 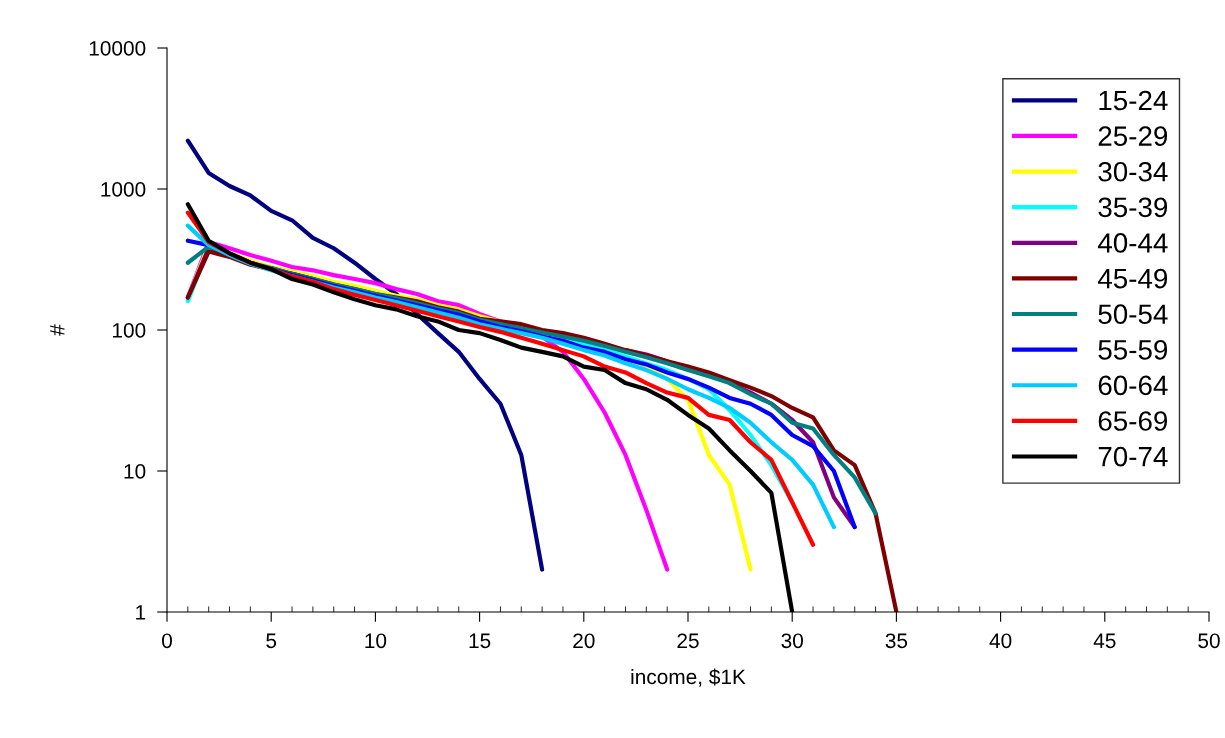 What do you see at coordinates (123, 189) in the screenshot?
I see `y-tick-label: 1000` at bounding box center [123, 189].